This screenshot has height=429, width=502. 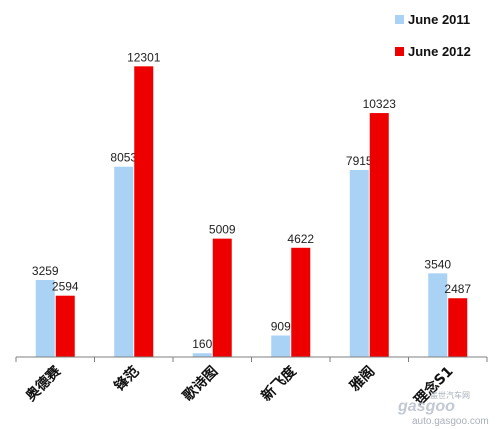 I want to click on data-label-june-2011: 909, so click(x=281, y=327).